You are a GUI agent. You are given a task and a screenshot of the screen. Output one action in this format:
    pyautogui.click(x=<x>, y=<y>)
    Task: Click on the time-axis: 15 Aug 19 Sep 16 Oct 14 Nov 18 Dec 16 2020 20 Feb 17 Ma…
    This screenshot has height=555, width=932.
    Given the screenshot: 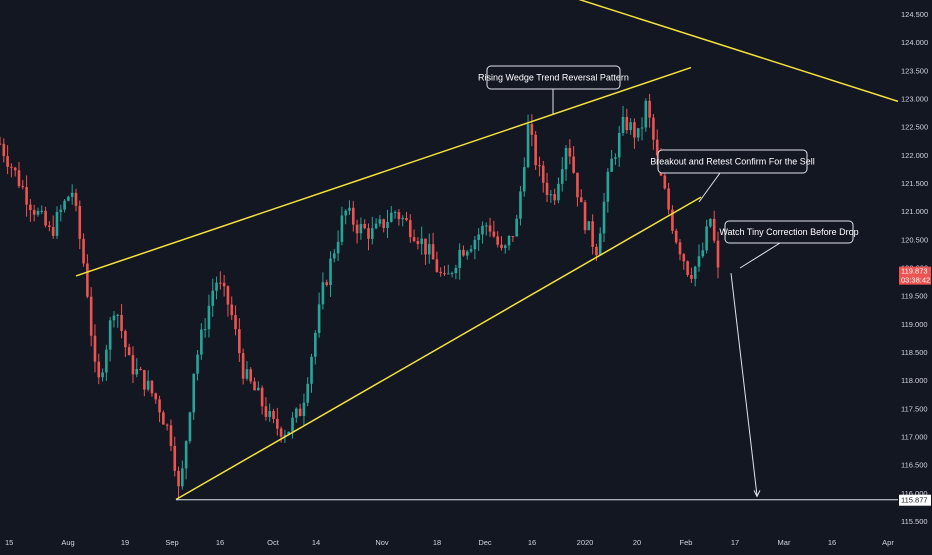 What is the action you would take?
    pyautogui.click(x=449, y=542)
    